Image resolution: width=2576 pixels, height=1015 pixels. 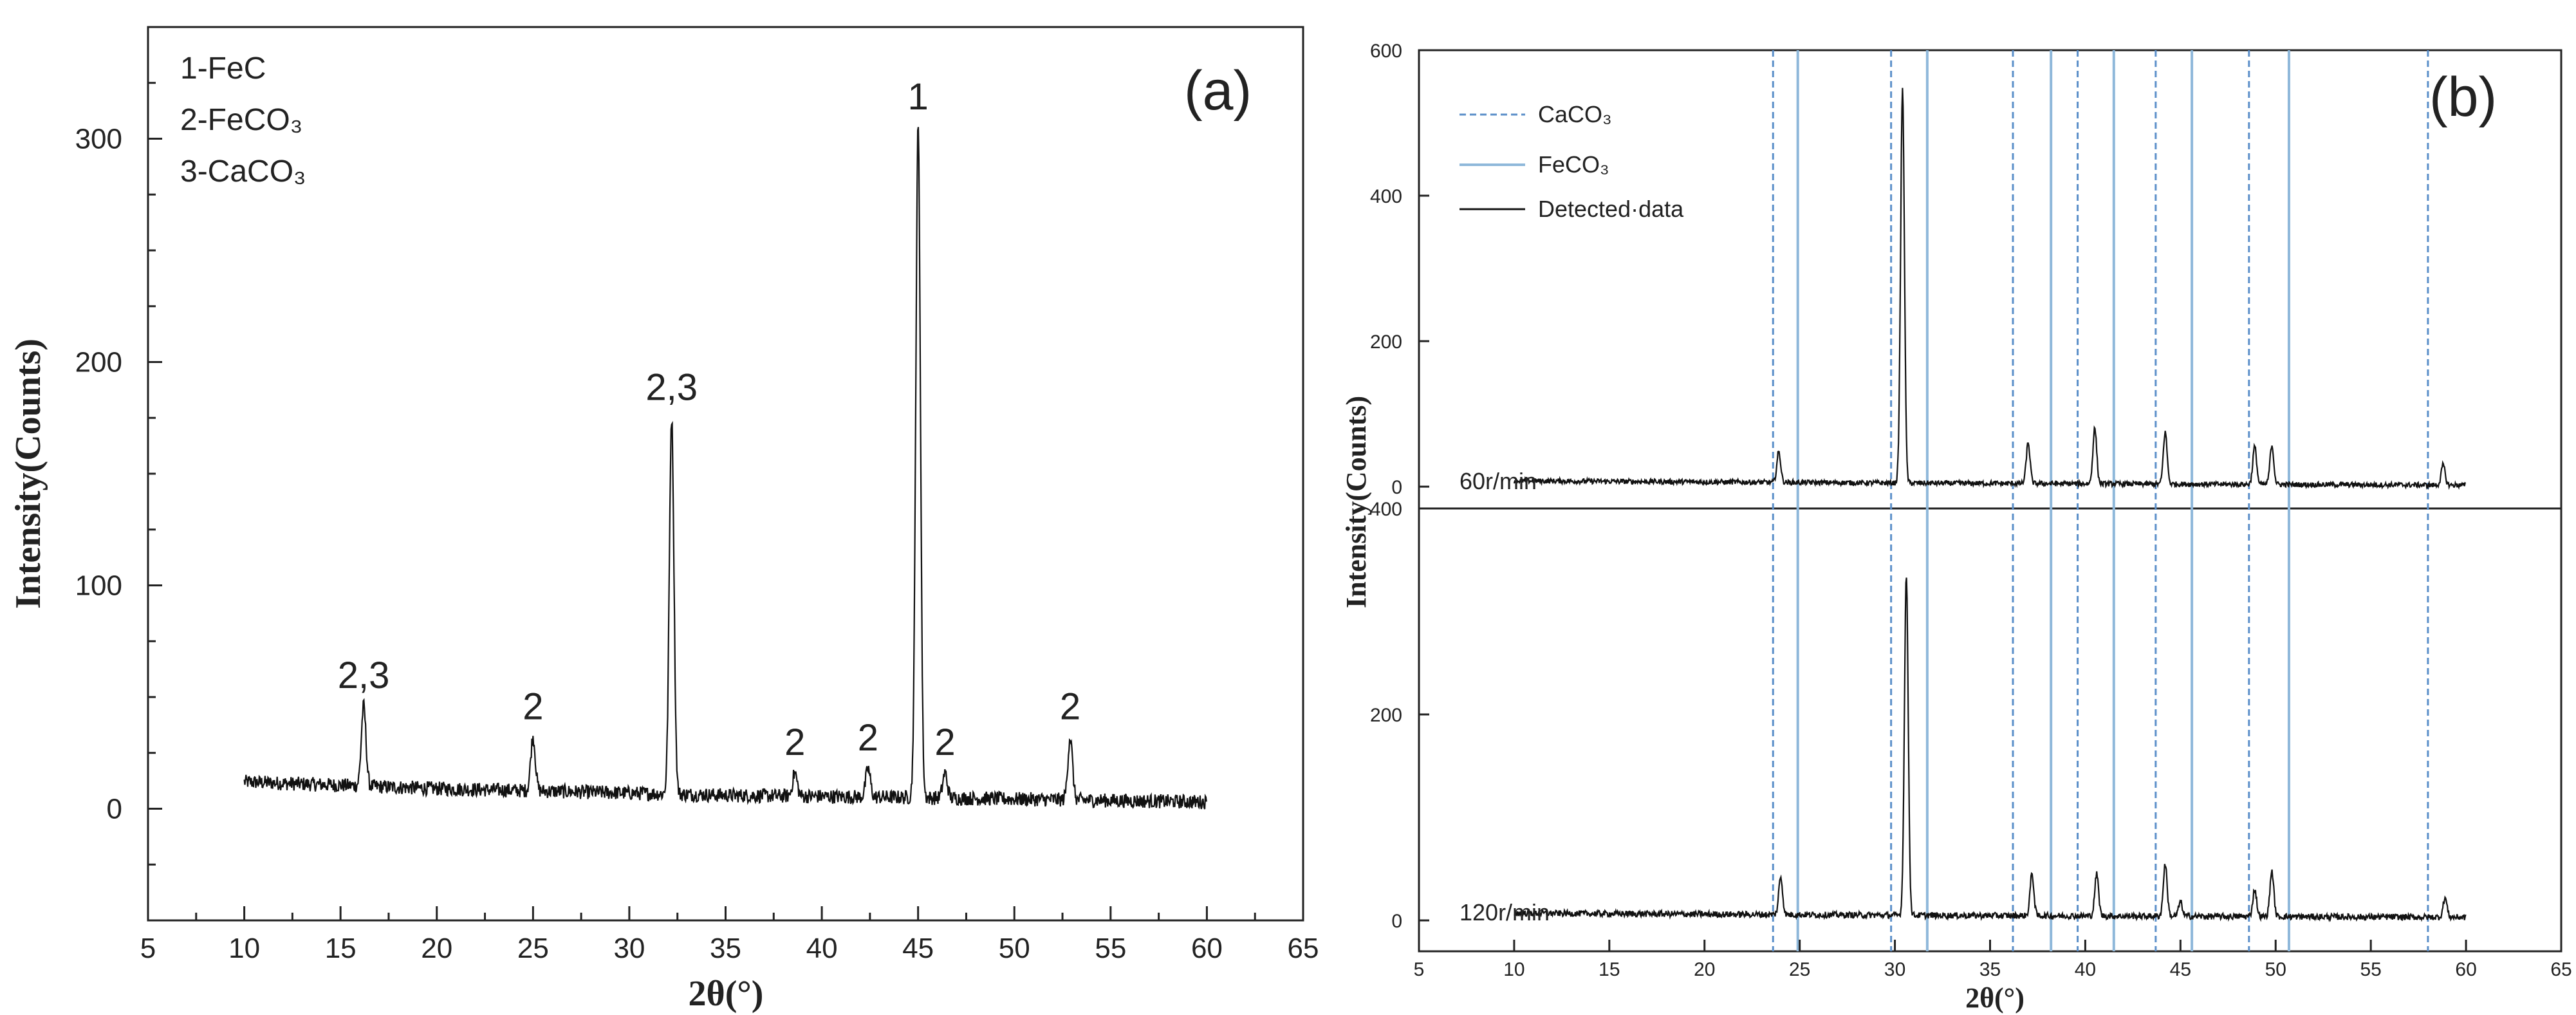 What do you see at coordinates (243, 171) in the screenshot?
I see `panel-a-legend-entry-3: 3-CaCO₃` at bounding box center [243, 171].